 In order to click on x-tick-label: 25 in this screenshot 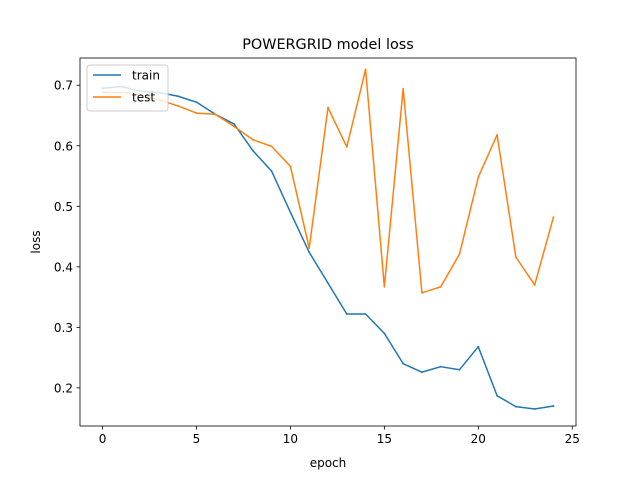, I will do `click(572, 439)`.